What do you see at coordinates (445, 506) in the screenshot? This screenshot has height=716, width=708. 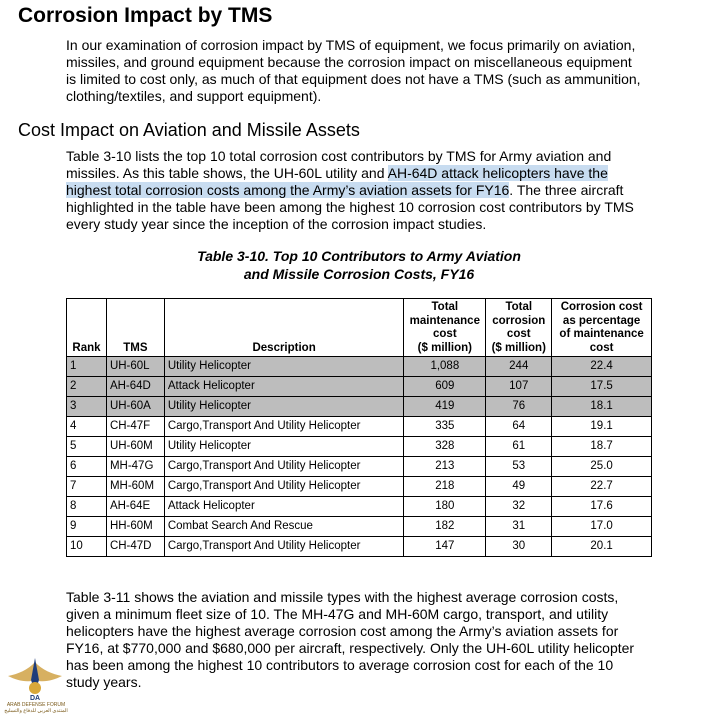 I see `cell-maintenance-cost: 180` at bounding box center [445, 506].